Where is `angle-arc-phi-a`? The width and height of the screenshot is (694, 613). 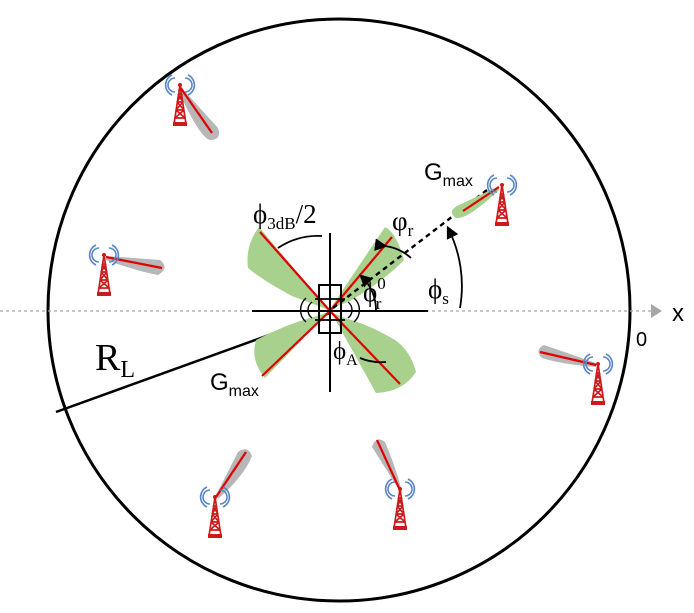
angle-arc-phi-a is located at coordinates (373, 360).